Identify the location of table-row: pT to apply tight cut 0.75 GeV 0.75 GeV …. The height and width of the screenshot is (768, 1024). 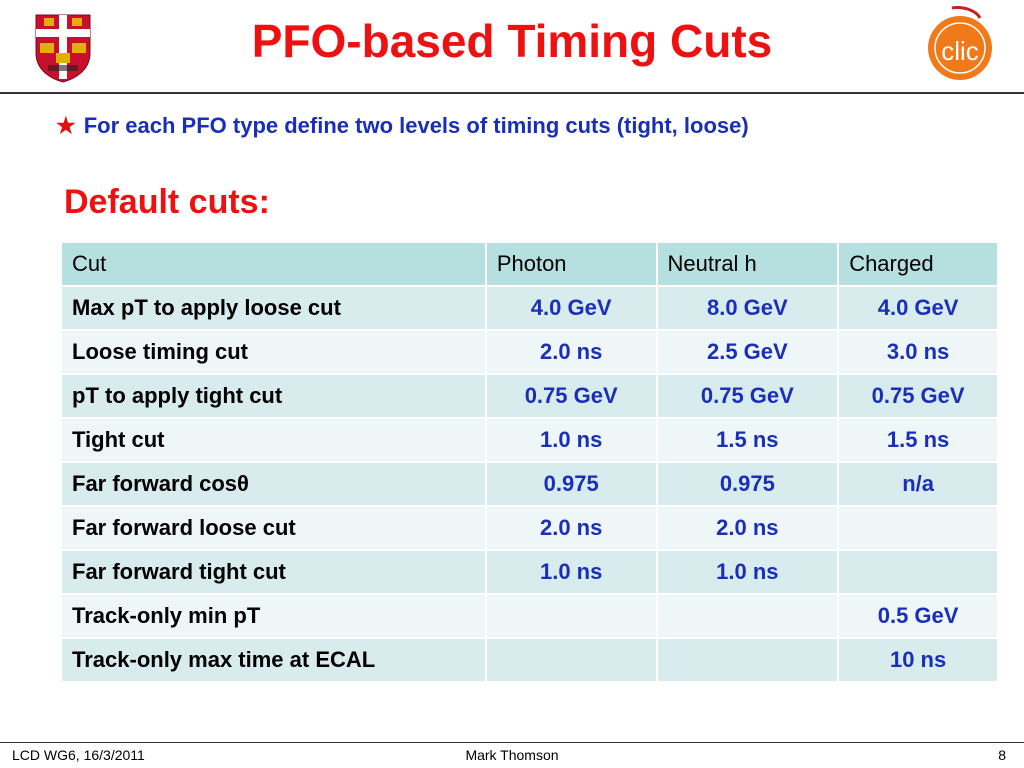
(529, 396).